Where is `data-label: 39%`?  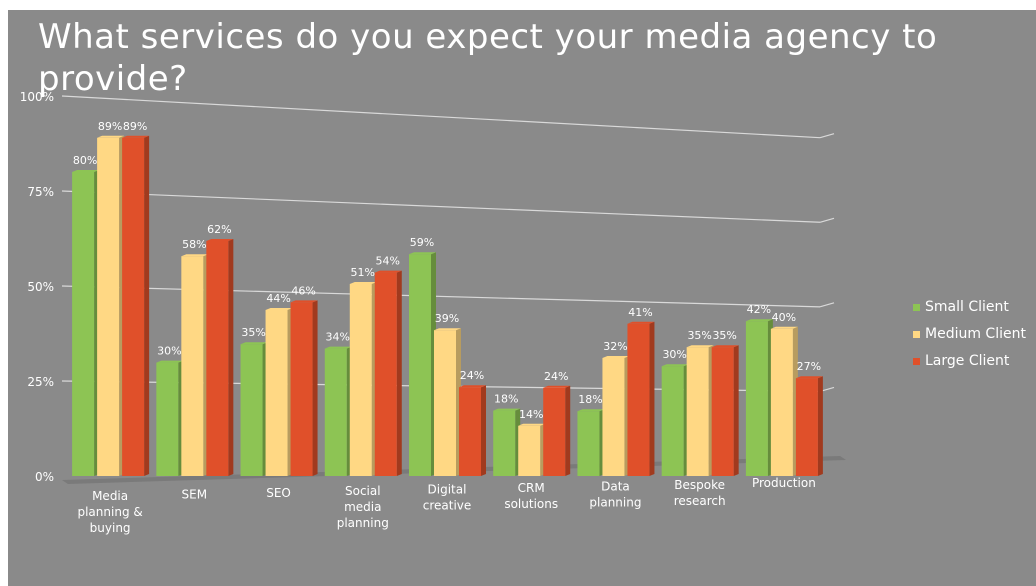
data-label: 39% is located at coordinates (447, 318).